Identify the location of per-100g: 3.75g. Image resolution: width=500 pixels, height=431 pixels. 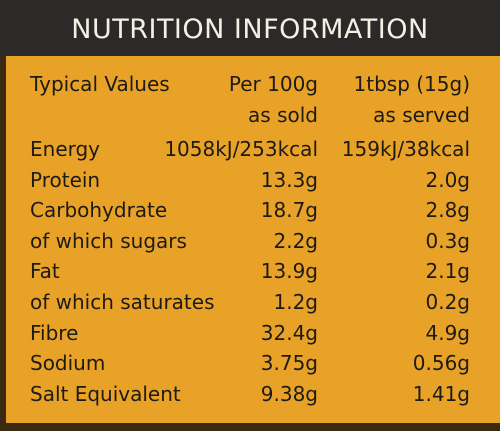
(289, 363).